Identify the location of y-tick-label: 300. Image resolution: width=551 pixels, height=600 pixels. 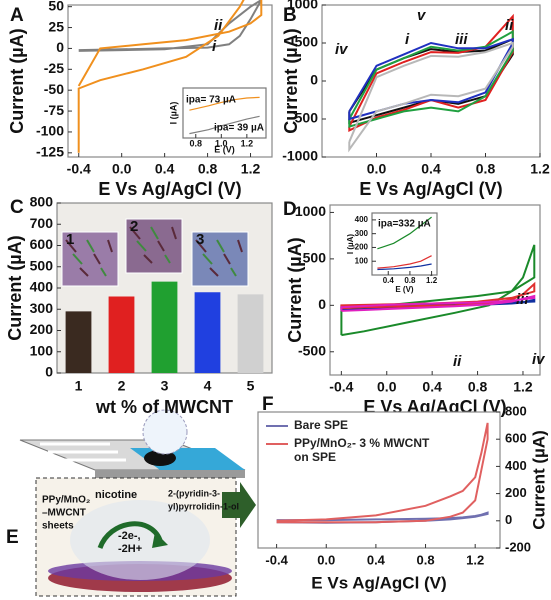
(362, 233).